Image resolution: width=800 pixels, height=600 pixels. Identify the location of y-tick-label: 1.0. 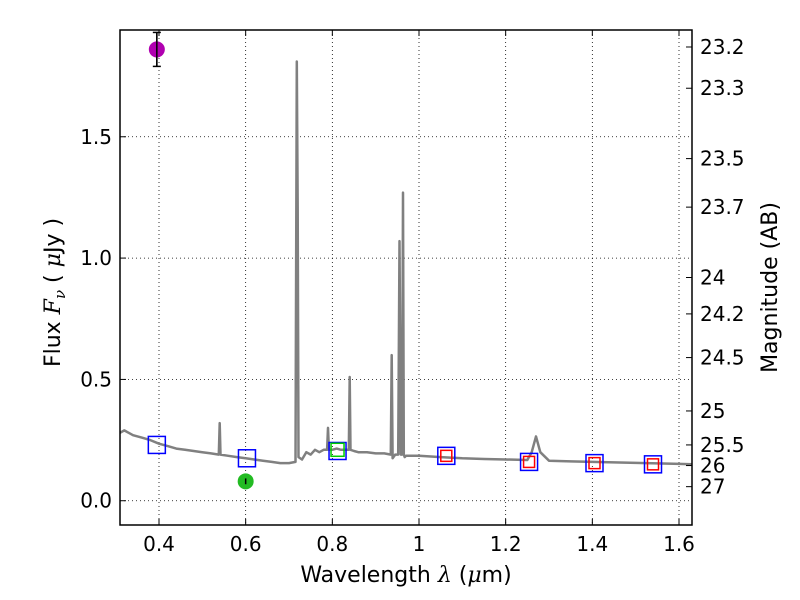
(96, 258).